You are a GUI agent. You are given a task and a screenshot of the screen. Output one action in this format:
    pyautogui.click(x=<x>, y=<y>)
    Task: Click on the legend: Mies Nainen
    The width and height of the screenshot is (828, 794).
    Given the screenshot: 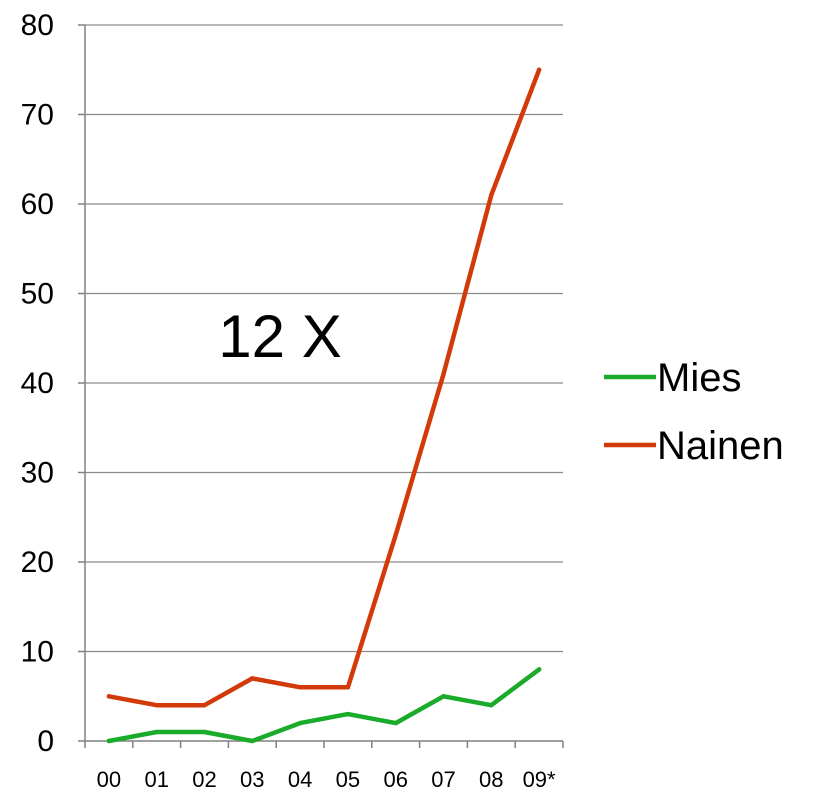 What is the action you would take?
    pyautogui.click(x=694, y=412)
    